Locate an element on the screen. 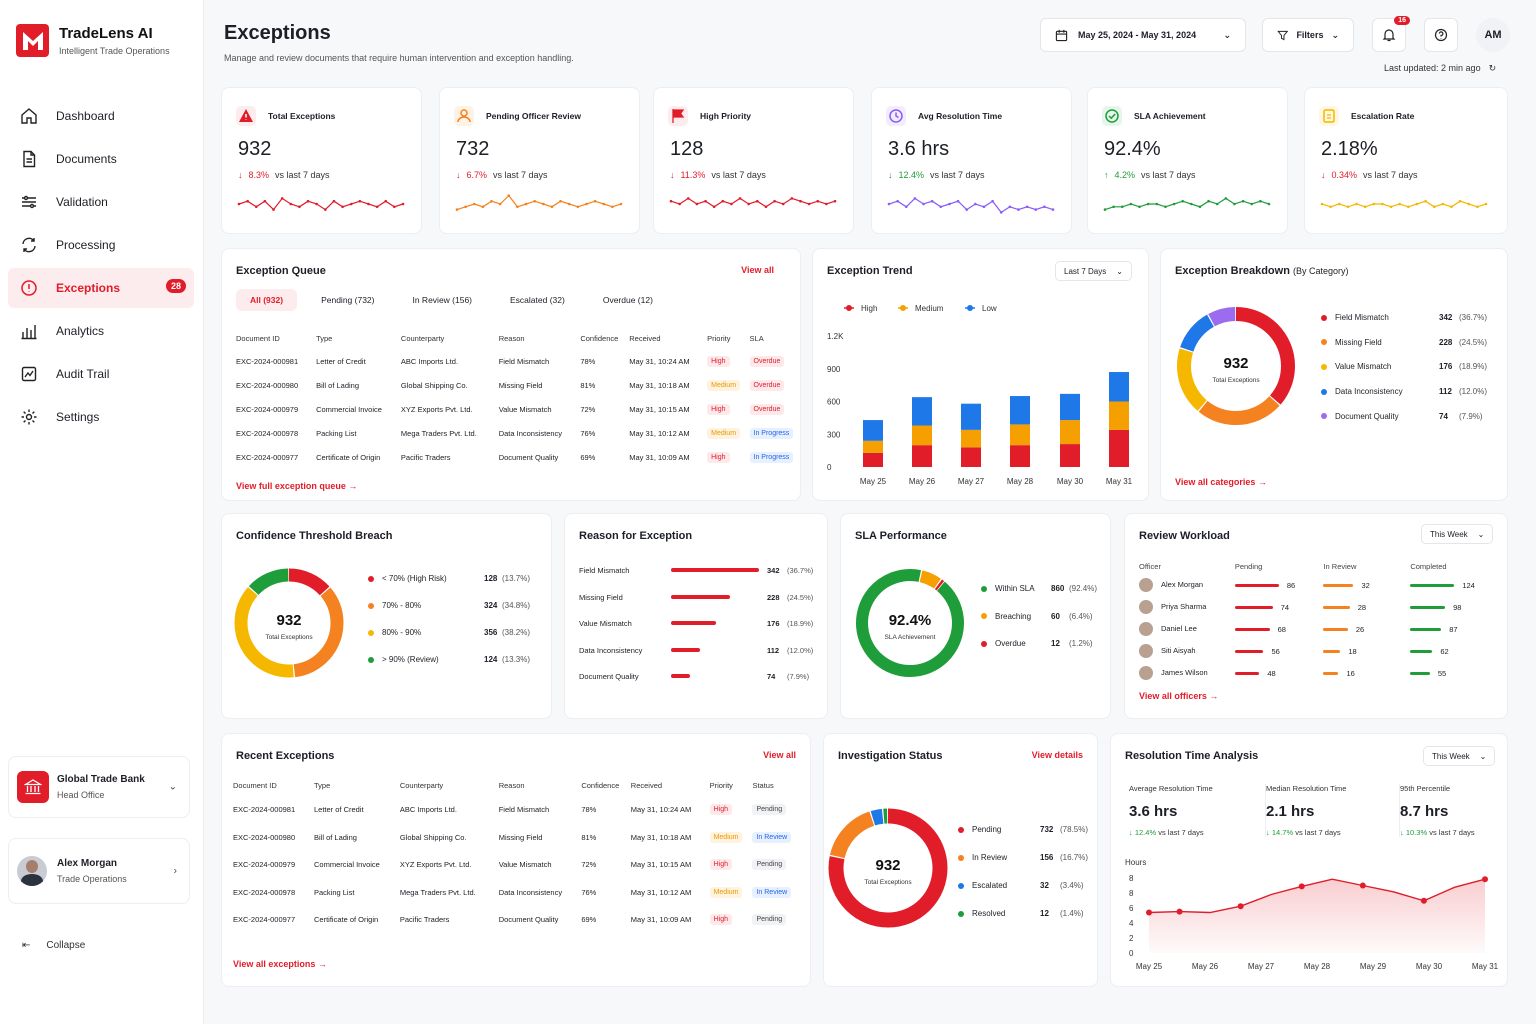 This screenshot has width=1536, height=1024. view-all-exceptions-link: View all exceptions → is located at coordinates (280, 964).